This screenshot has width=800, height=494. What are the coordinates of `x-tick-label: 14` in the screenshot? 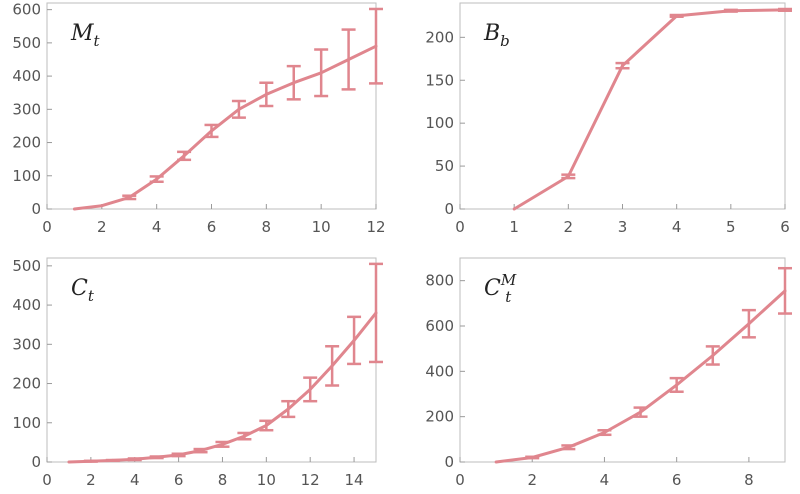 It's located at (354, 480).